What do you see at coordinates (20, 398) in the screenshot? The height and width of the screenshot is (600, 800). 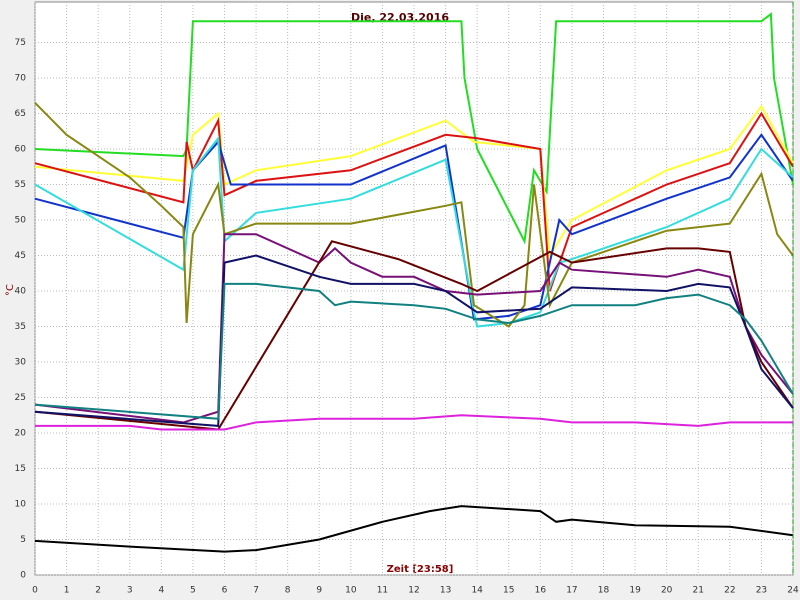 I see `y-tick-label: 25` at bounding box center [20, 398].